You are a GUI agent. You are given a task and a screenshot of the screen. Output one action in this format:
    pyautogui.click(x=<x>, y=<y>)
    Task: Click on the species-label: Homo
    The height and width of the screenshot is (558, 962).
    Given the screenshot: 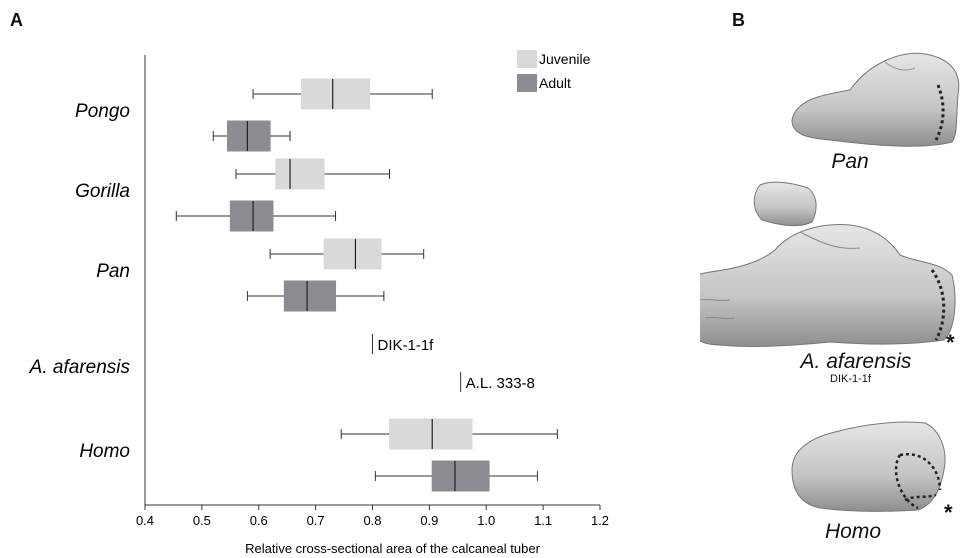 What is the action you would take?
    pyautogui.click(x=104, y=451)
    